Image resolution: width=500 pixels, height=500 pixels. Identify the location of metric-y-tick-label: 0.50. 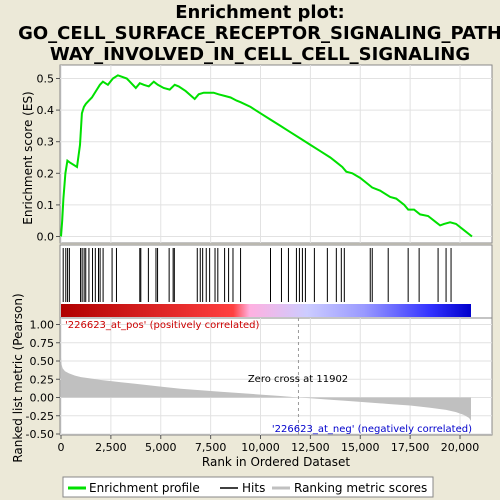
(42, 361).